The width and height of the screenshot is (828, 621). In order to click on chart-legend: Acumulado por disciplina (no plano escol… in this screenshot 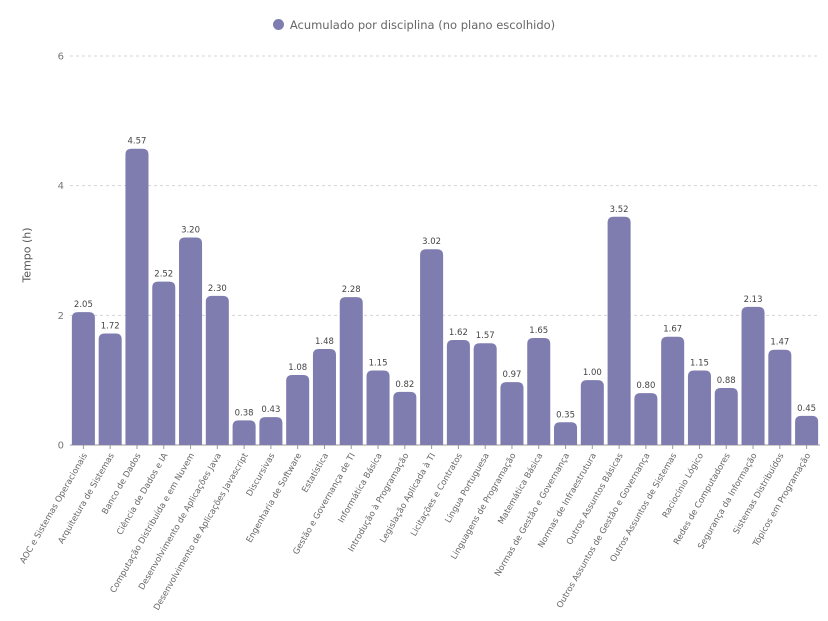, I will do `click(414, 25)`.